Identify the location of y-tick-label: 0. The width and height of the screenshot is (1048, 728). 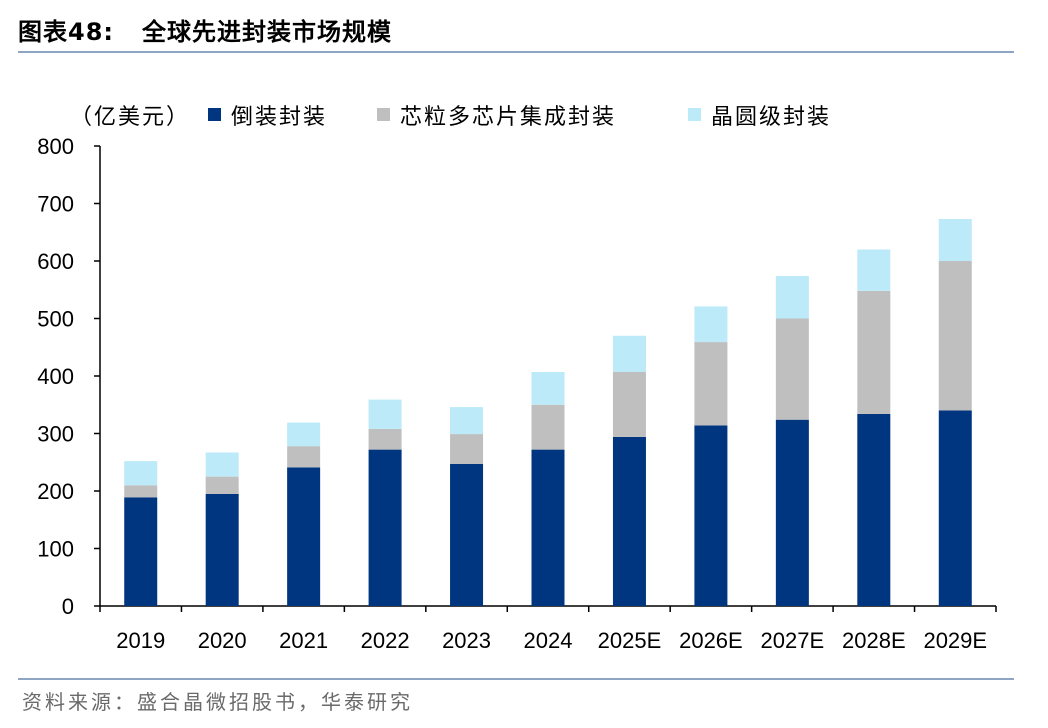
(68, 606).